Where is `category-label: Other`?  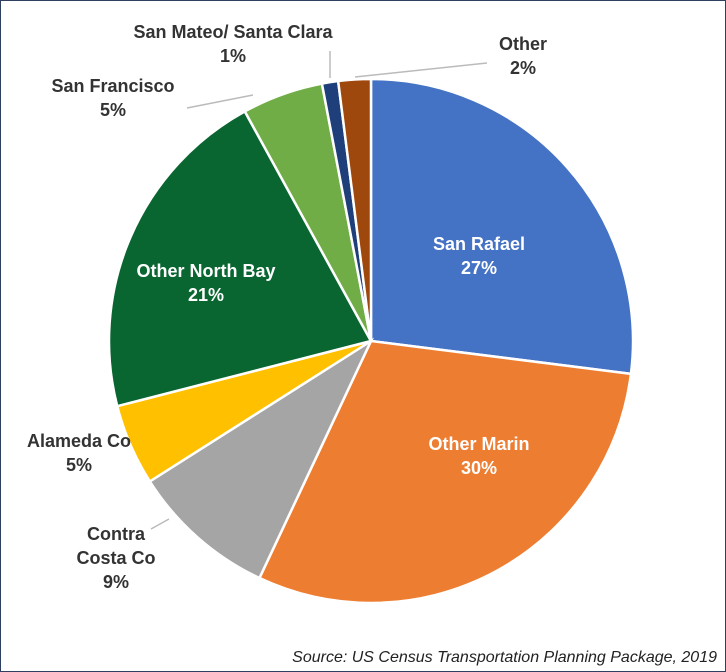 category-label: Other is located at coordinates (522, 44).